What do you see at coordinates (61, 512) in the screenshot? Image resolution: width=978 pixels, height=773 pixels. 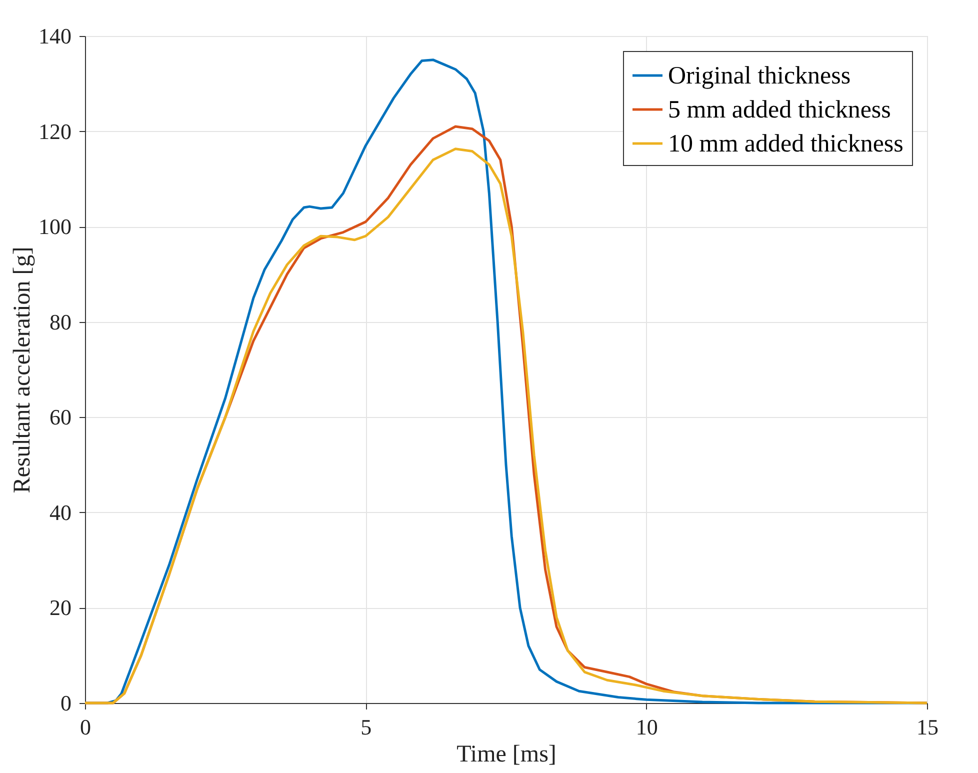 I see `y-tick-label: 40` at bounding box center [61, 512].